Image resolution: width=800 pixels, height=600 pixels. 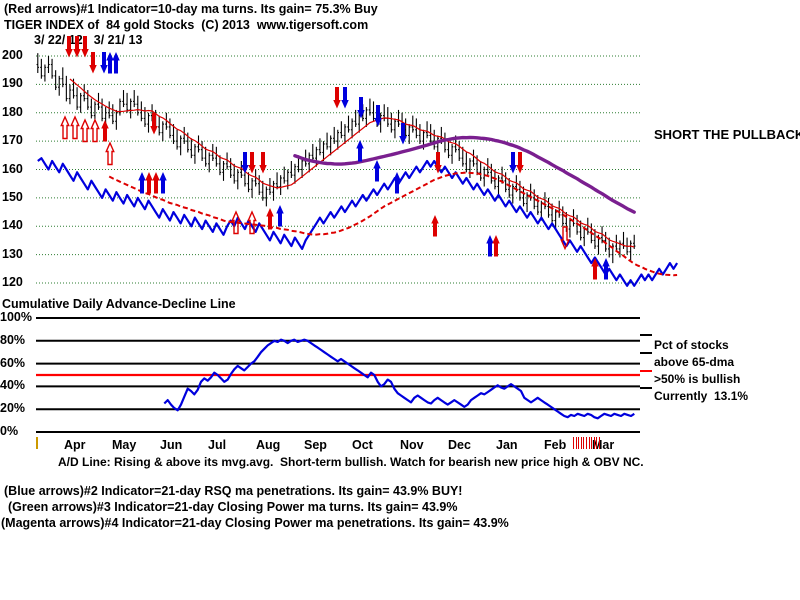 What do you see at coordinates (12, 253) in the screenshot?
I see `price-y-tick-label: 130` at bounding box center [12, 253].